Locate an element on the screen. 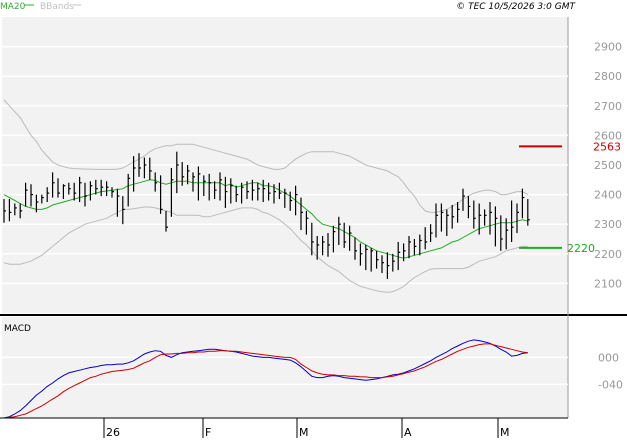 The width and height of the screenshot is (627, 444). price-tick-label: 2400 is located at coordinates (608, 195).